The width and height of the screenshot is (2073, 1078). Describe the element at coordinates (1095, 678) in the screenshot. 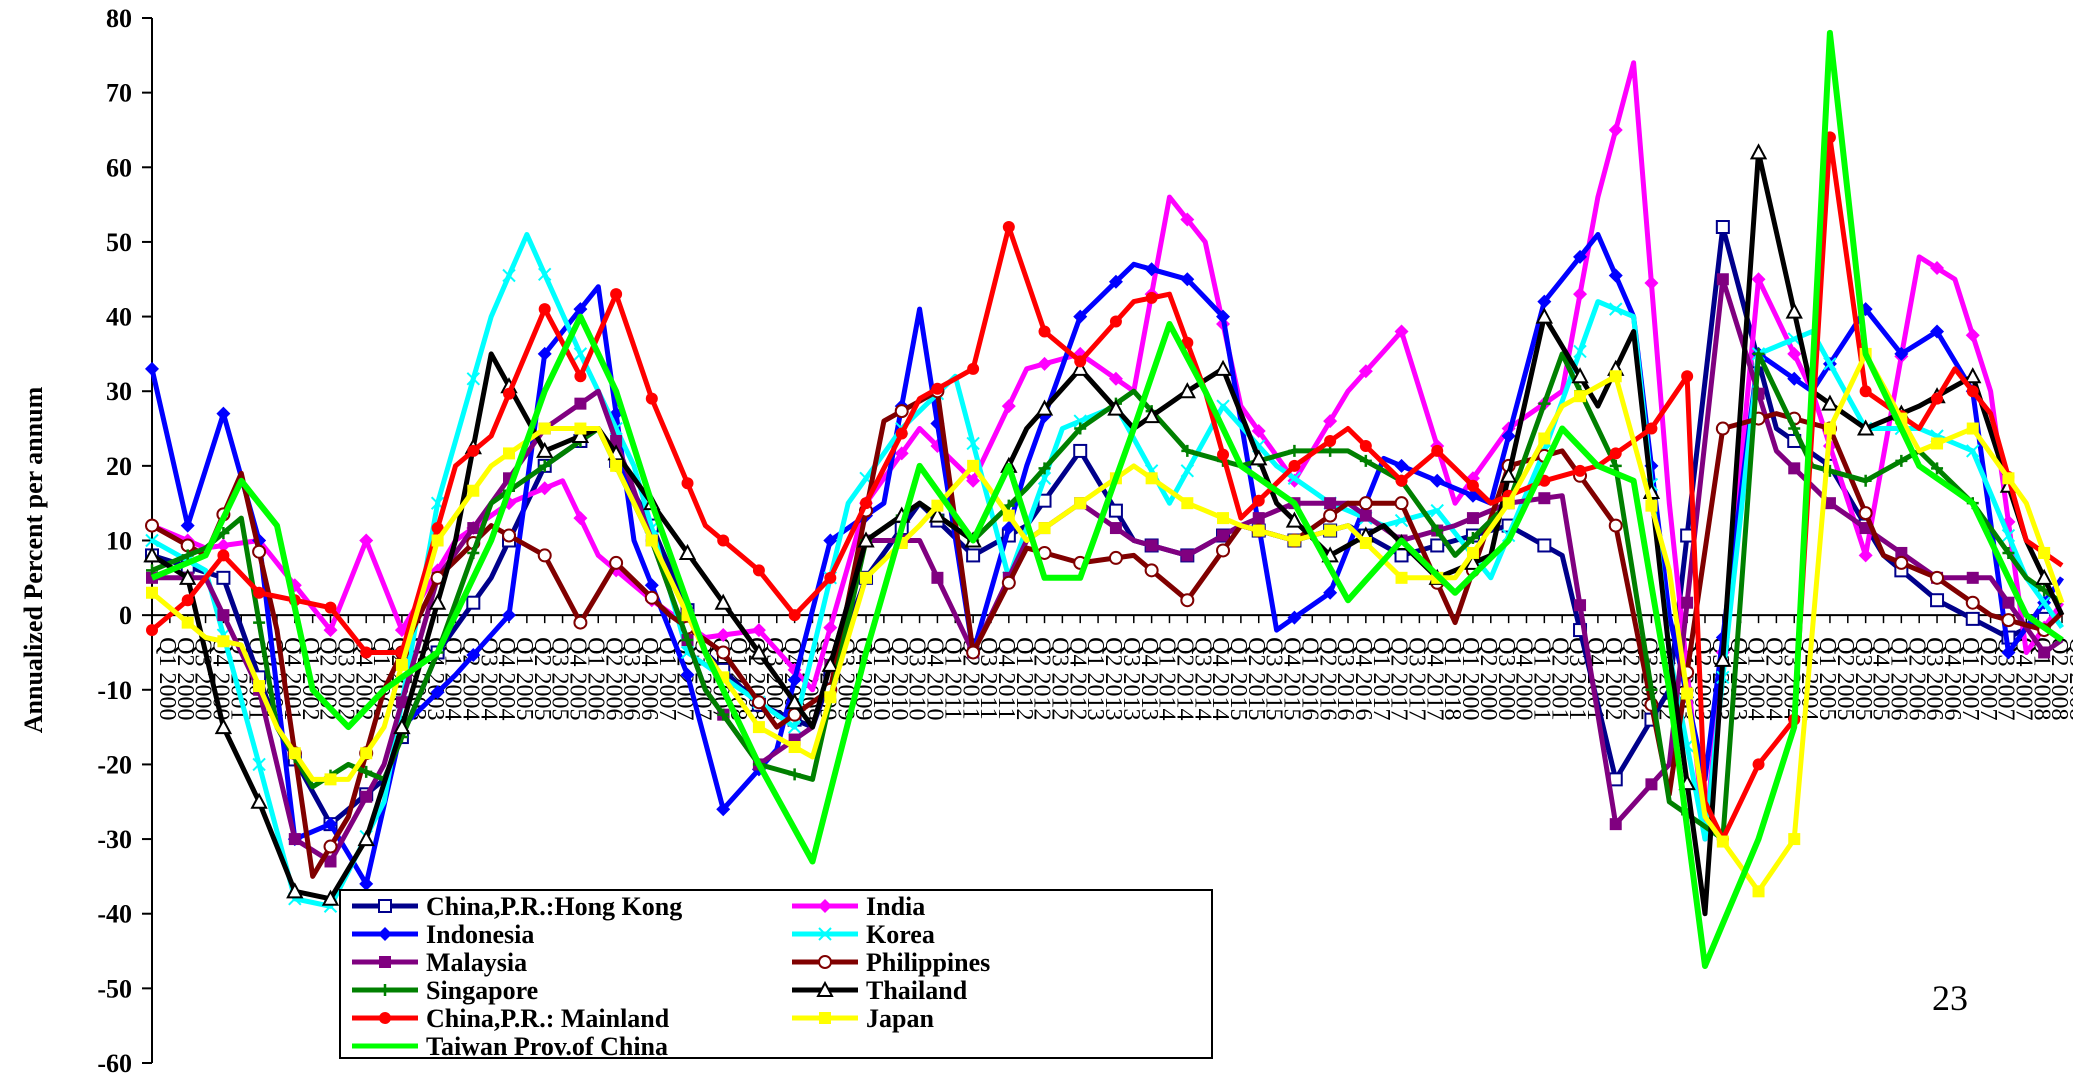

I see `x-tick-label: Q1 2013` at that location.